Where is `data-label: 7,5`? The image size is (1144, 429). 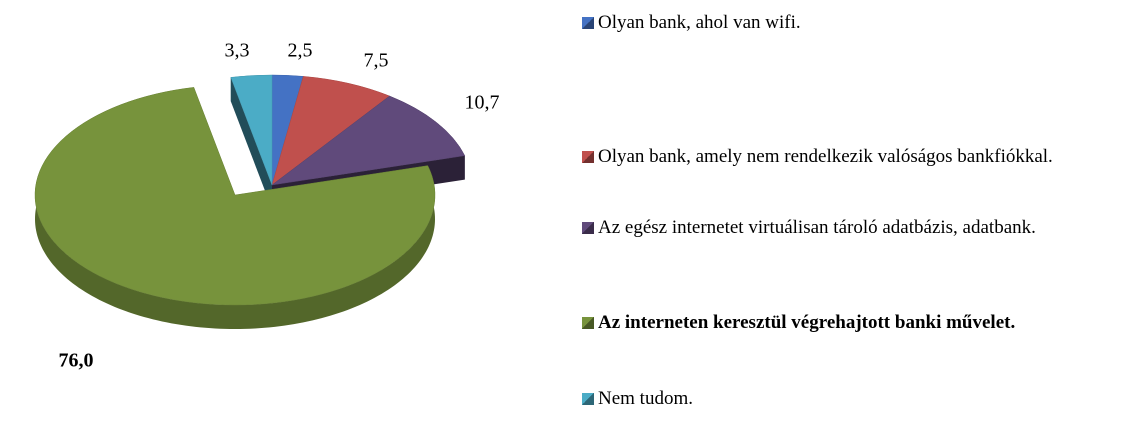
data-label: 7,5 is located at coordinates (376, 61).